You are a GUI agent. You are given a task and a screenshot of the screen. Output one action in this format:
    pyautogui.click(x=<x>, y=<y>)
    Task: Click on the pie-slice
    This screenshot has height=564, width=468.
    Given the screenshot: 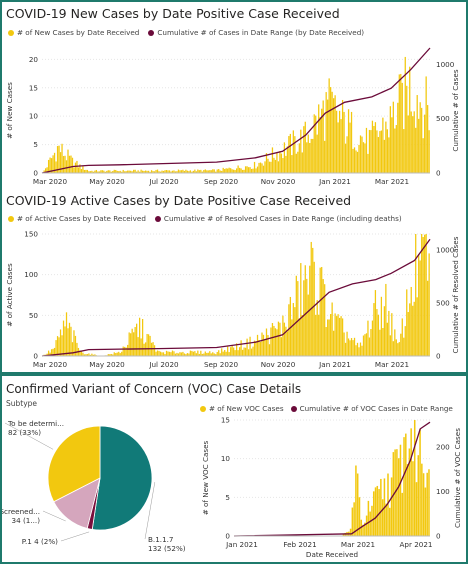 What is the action you would take?
    pyautogui.click(x=122, y=478)
    